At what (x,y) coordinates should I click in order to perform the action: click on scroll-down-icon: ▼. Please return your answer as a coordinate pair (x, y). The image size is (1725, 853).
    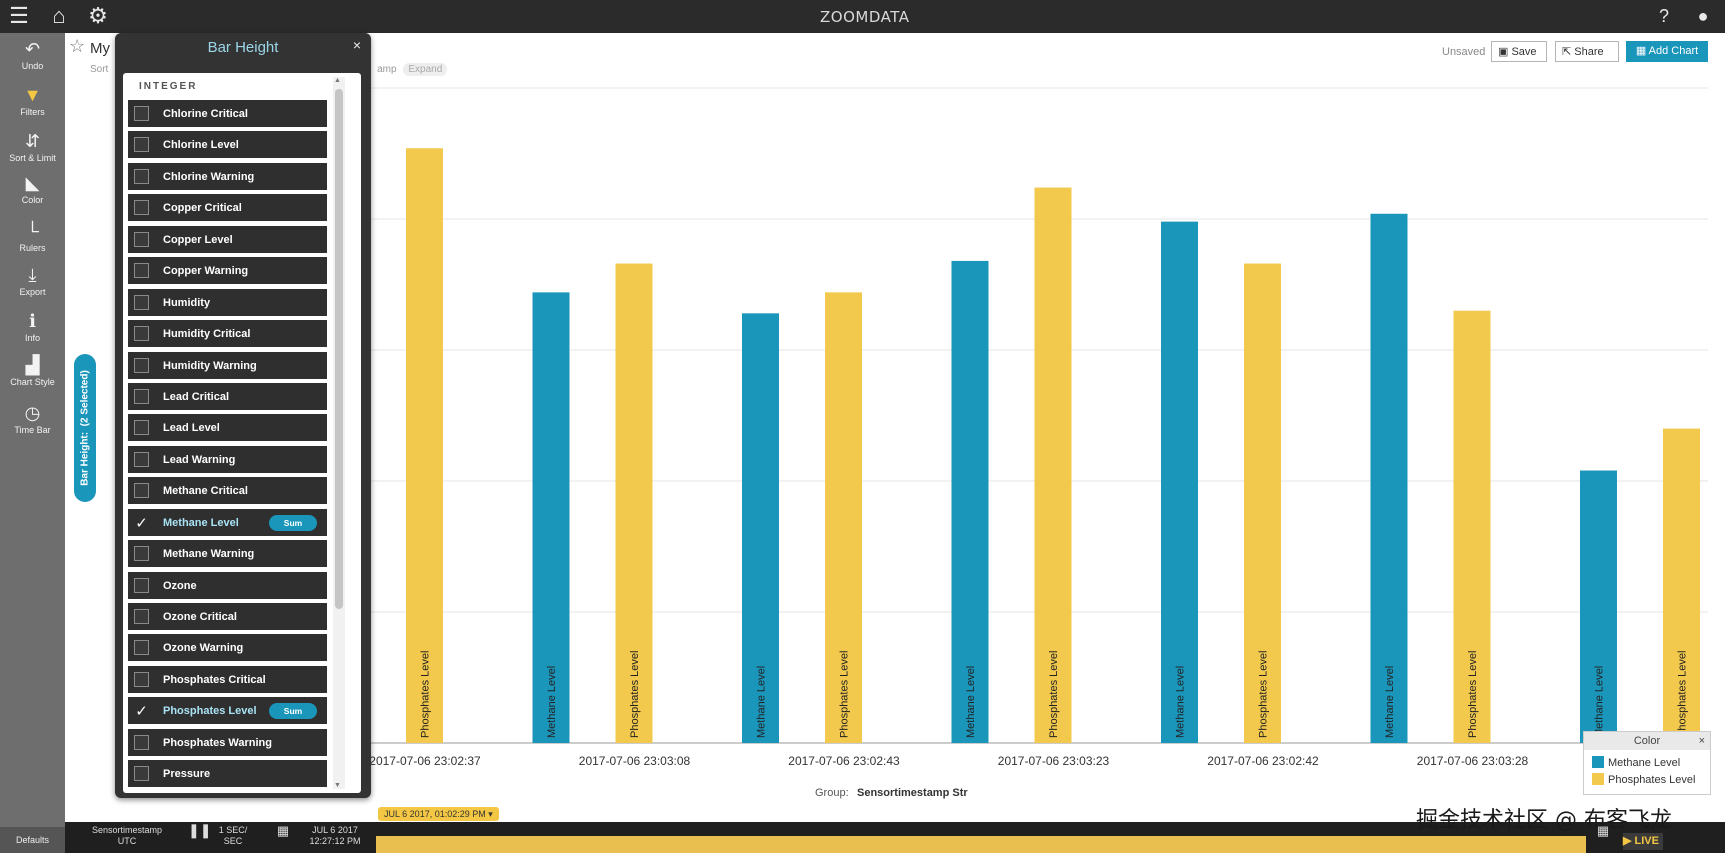
    Looking at the image, I should click on (337, 785).